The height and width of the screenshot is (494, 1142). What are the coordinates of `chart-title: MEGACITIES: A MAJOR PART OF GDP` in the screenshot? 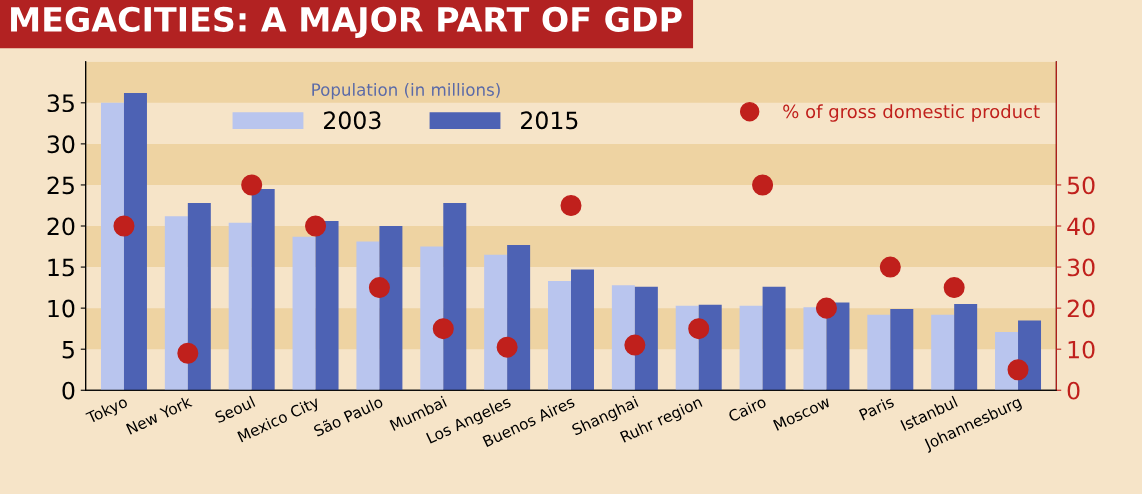 It's located at (346, 22).